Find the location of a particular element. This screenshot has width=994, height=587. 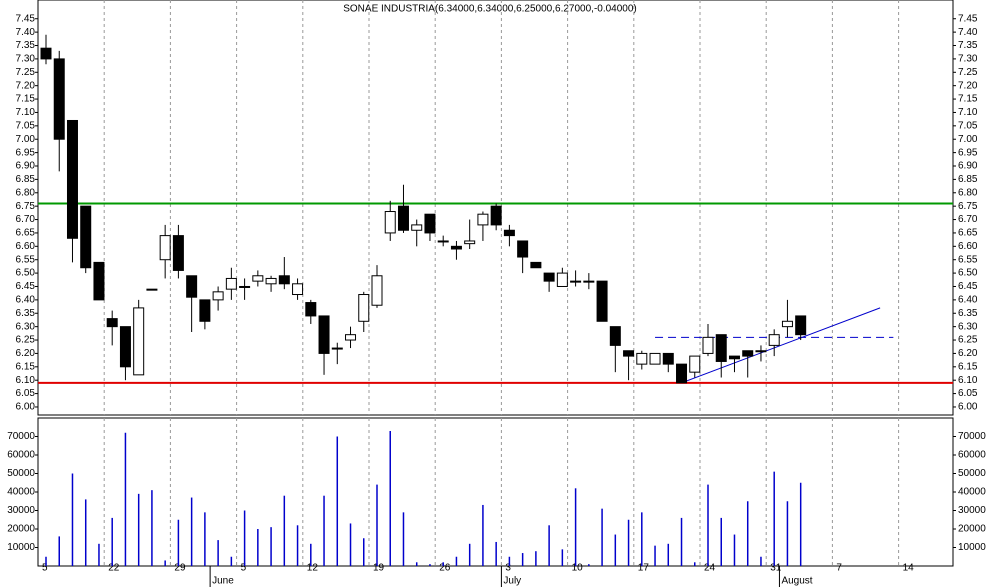

y-tick-label-right: 7.15 is located at coordinates (968, 99).